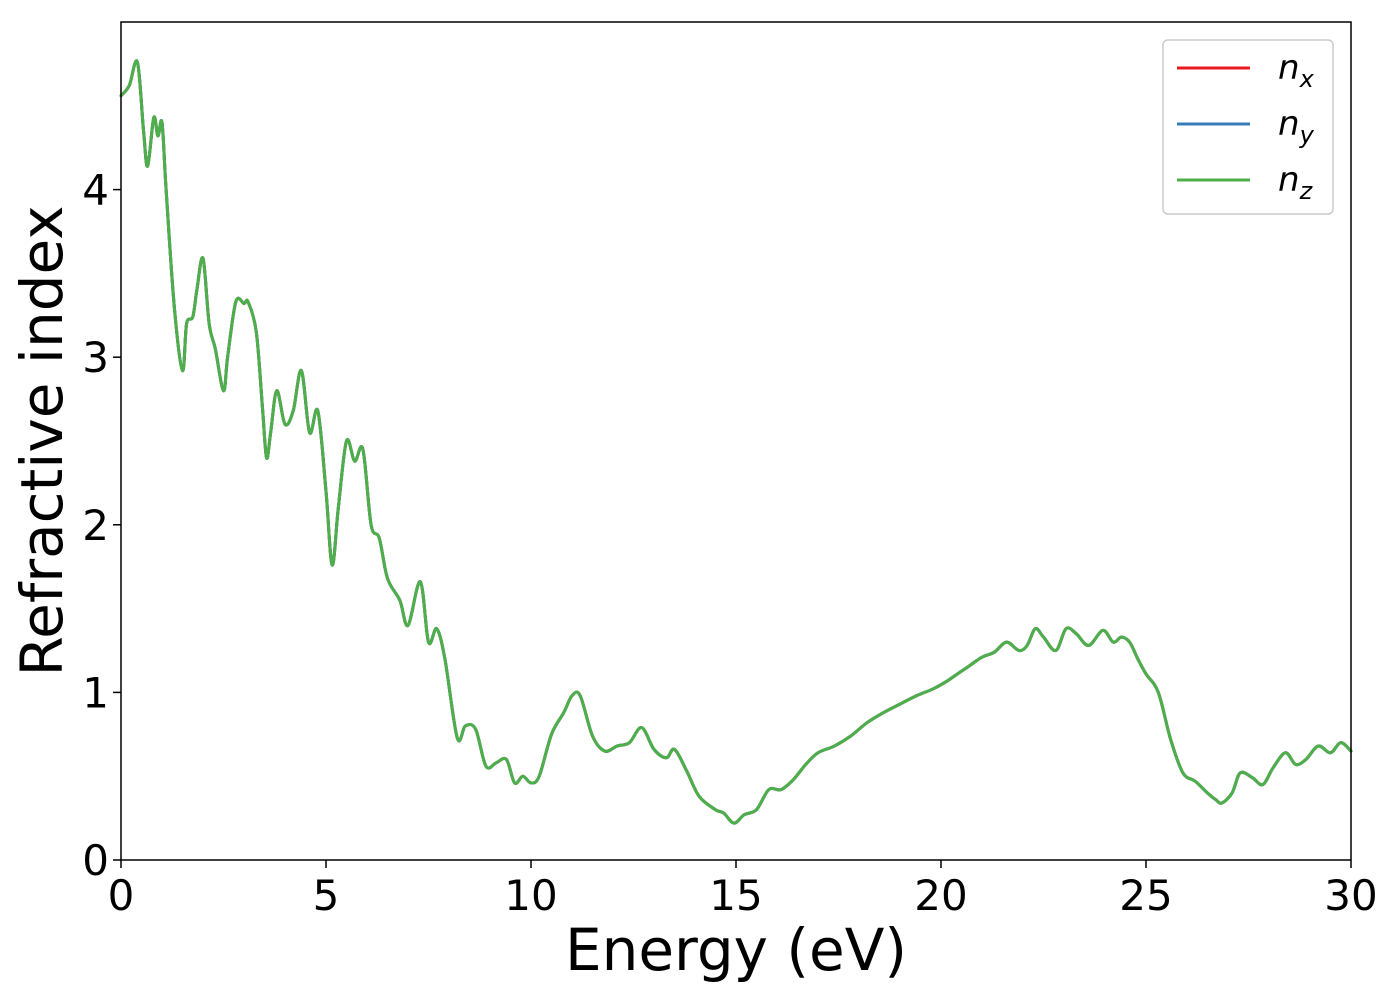 The height and width of the screenshot is (1000, 1400). What do you see at coordinates (1350, 895) in the screenshot?
I see `x-tick-label: 30` at bounding box center [1350, 895].